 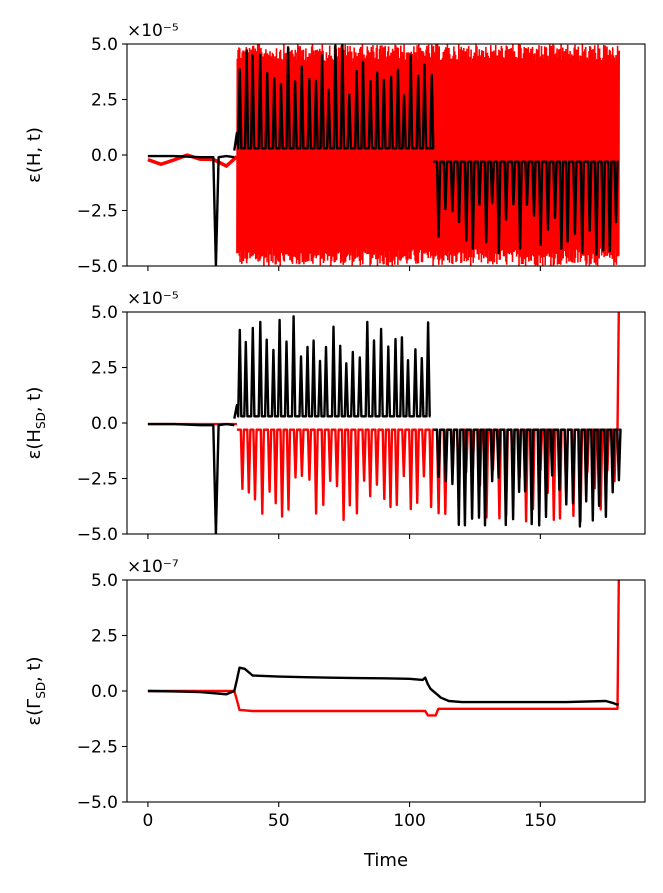 What do you see at coordinates (540, 821) in the screenshot?
I see `x-tick-label: 150` at bounding box center [540, 821].